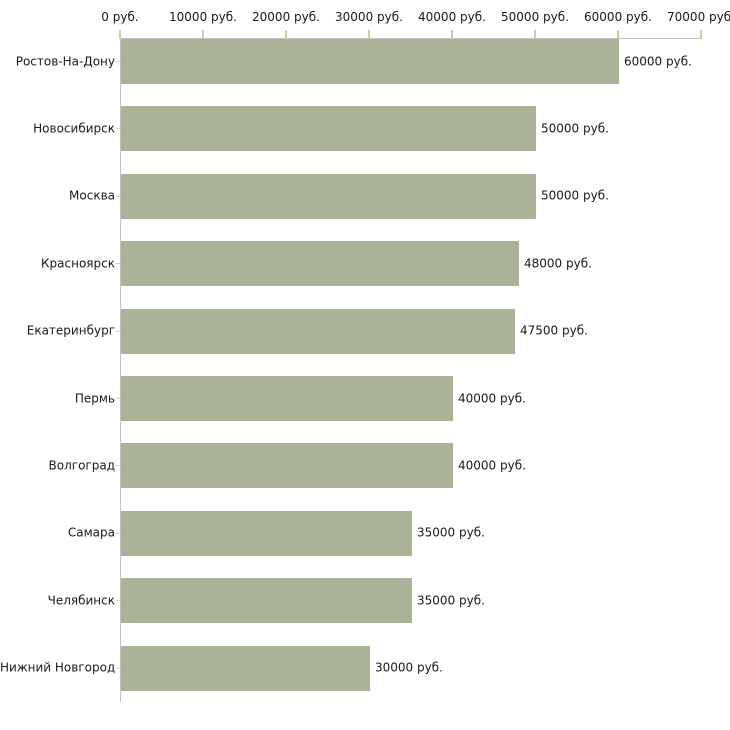 This screenshot has width=730, height=730. I want to click on chart-row: Волгоград 40000 руб., so click(365, 476).